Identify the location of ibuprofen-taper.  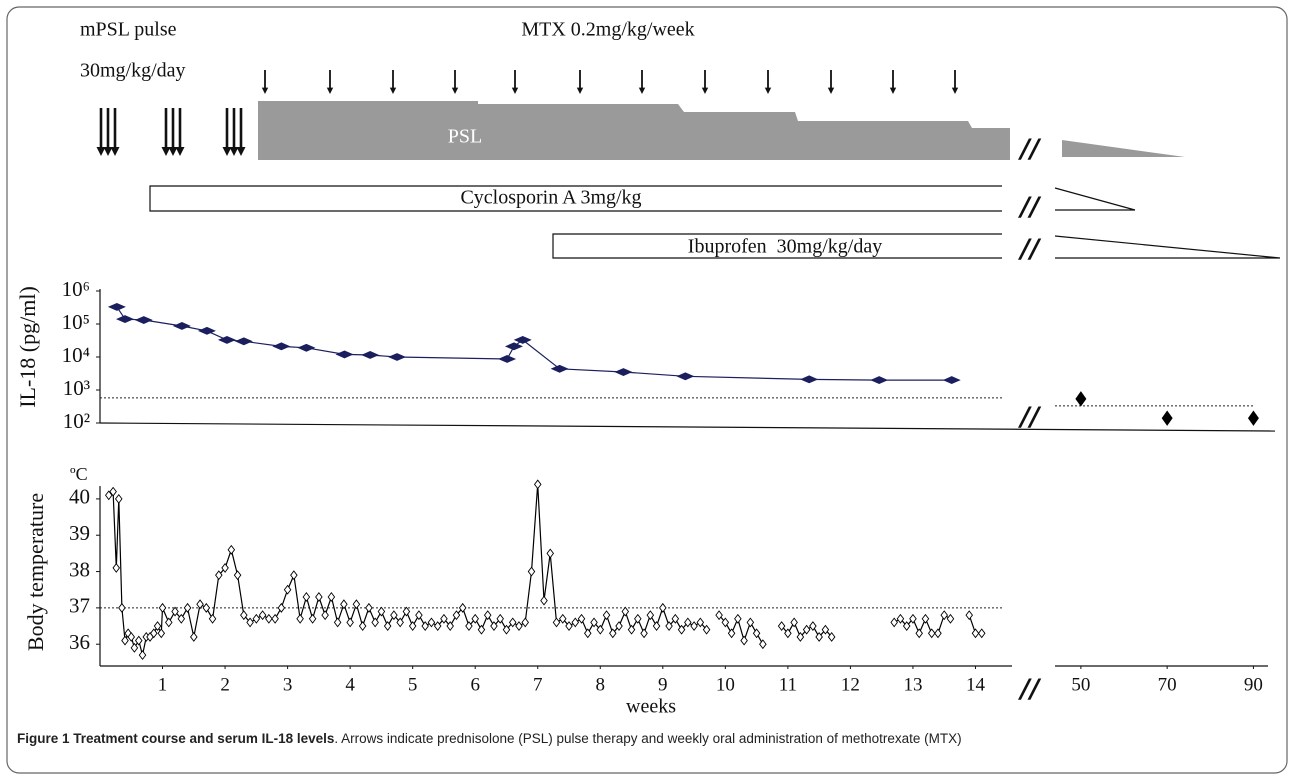
(1167, 247).